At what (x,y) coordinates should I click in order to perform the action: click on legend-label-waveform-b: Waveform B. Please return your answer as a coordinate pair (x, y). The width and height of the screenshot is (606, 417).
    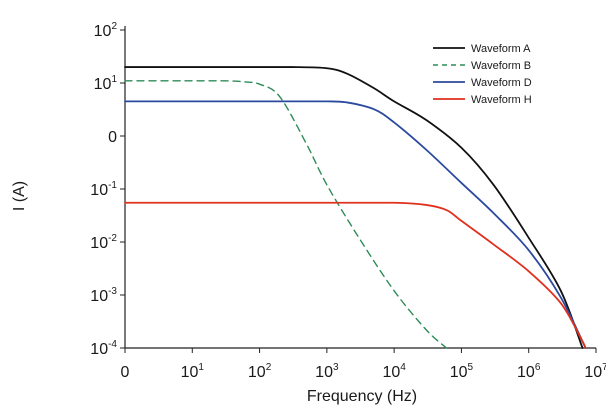
    Looking at the image, I should click on (501, 66).